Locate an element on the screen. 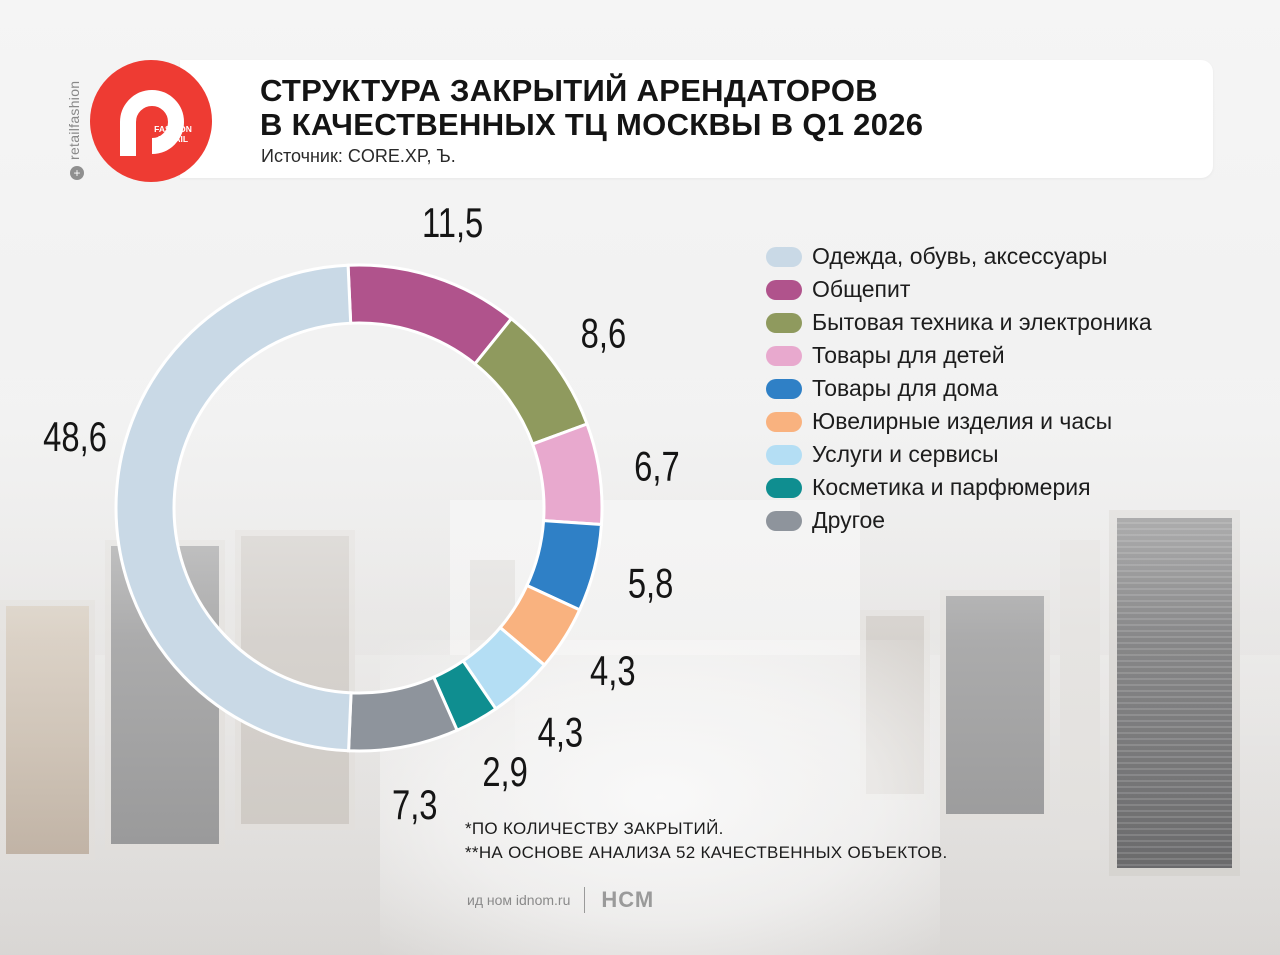  legend-label: Общепит is located at coordinates (861, 289).